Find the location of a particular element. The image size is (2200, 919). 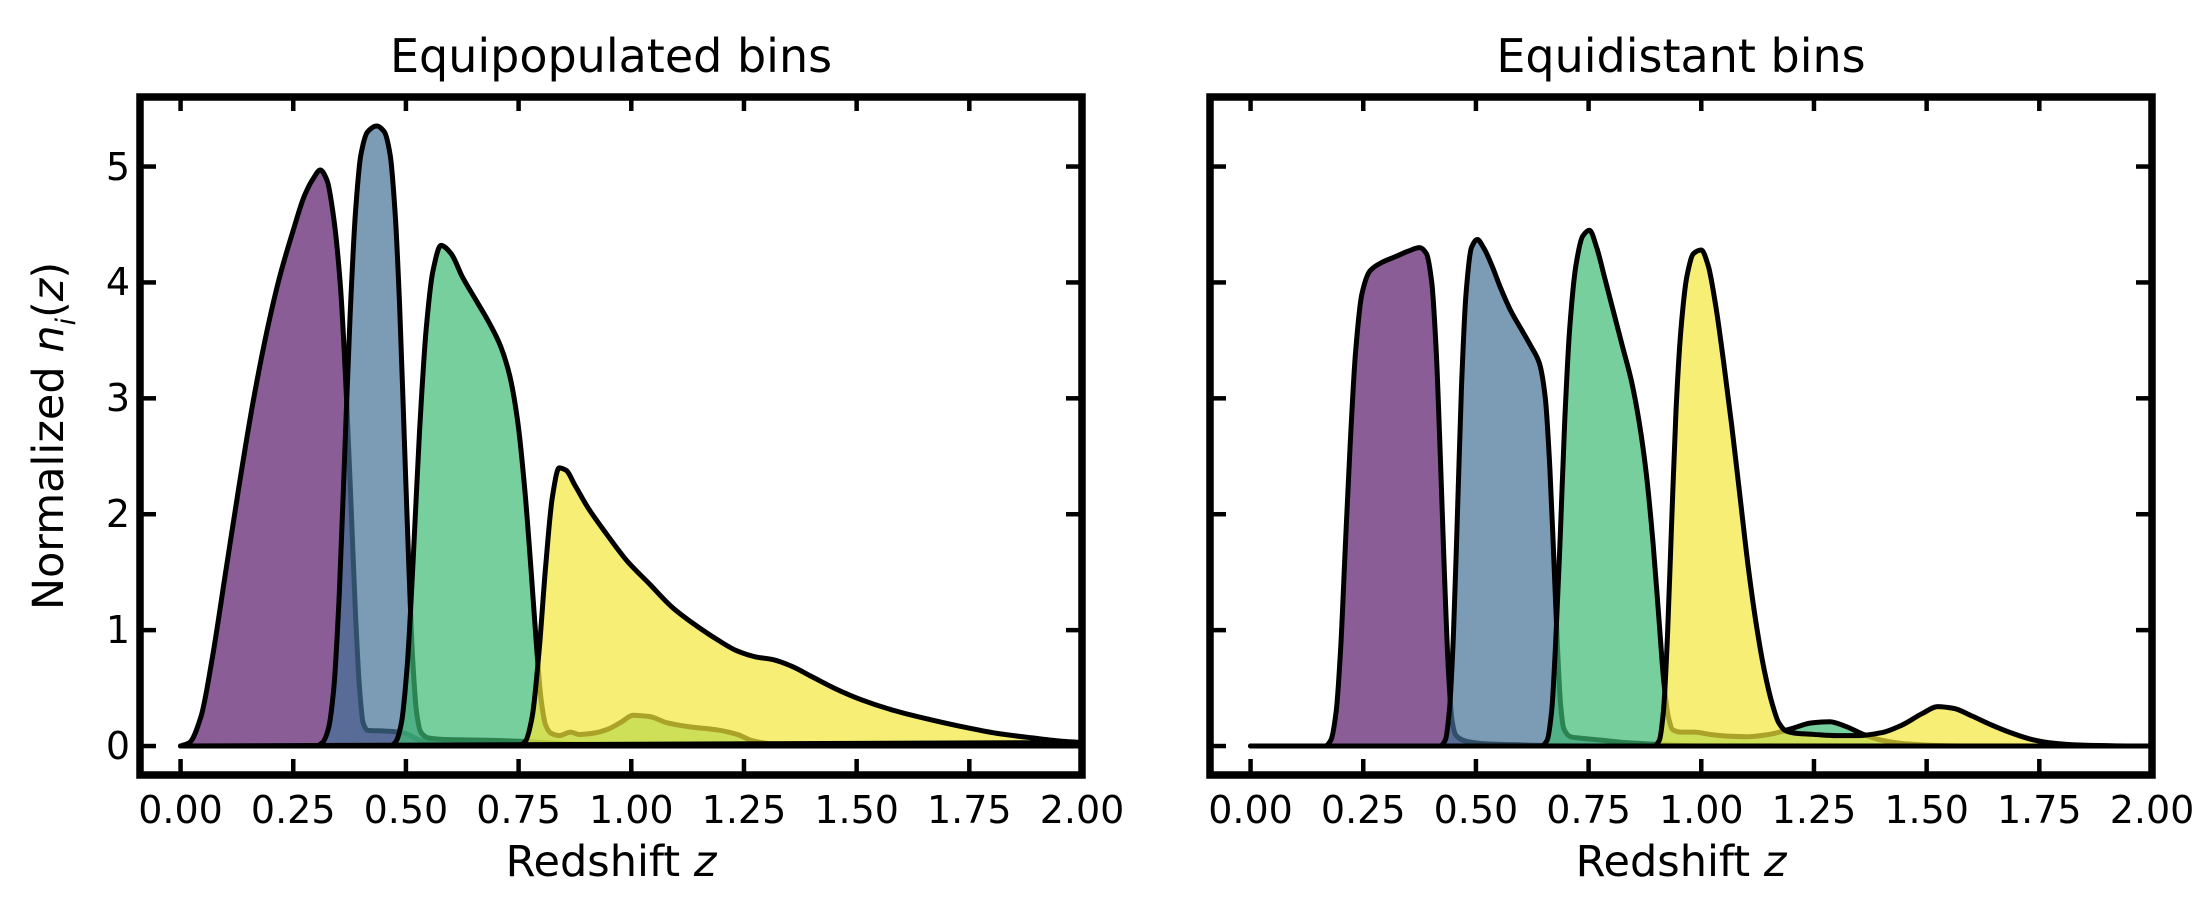

axis-label-part: n is located at coordinates (49, 339).